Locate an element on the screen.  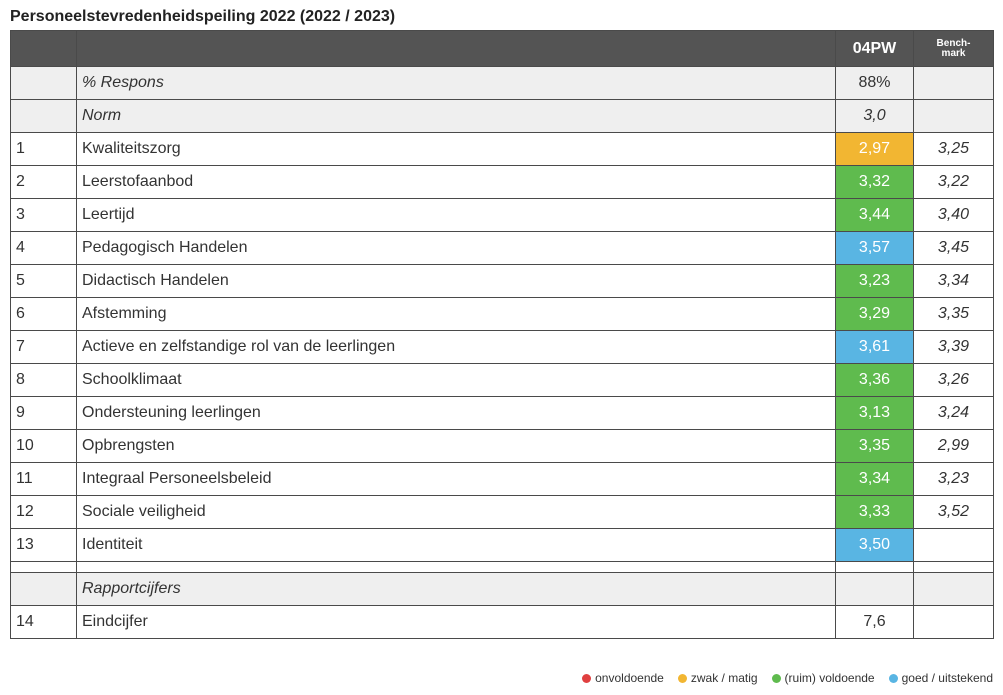
row-benchmark: 3,34 is located at coordinates (953, 281).